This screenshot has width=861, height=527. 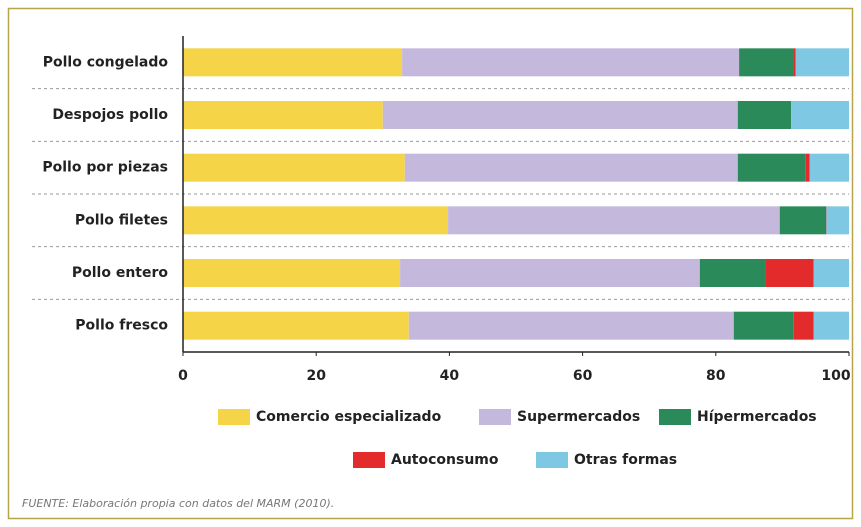 I want to click on legend-label: Comercio especializado, so click(x=349, y=417).